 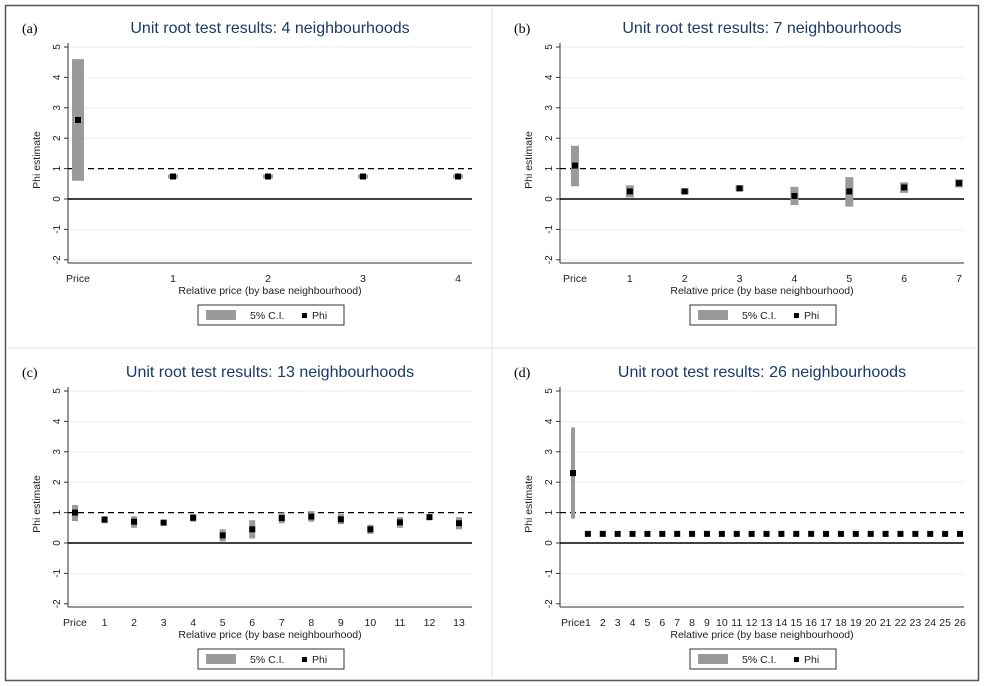 I want to click on x-tick-label: 9, so click(x=341, y=623).